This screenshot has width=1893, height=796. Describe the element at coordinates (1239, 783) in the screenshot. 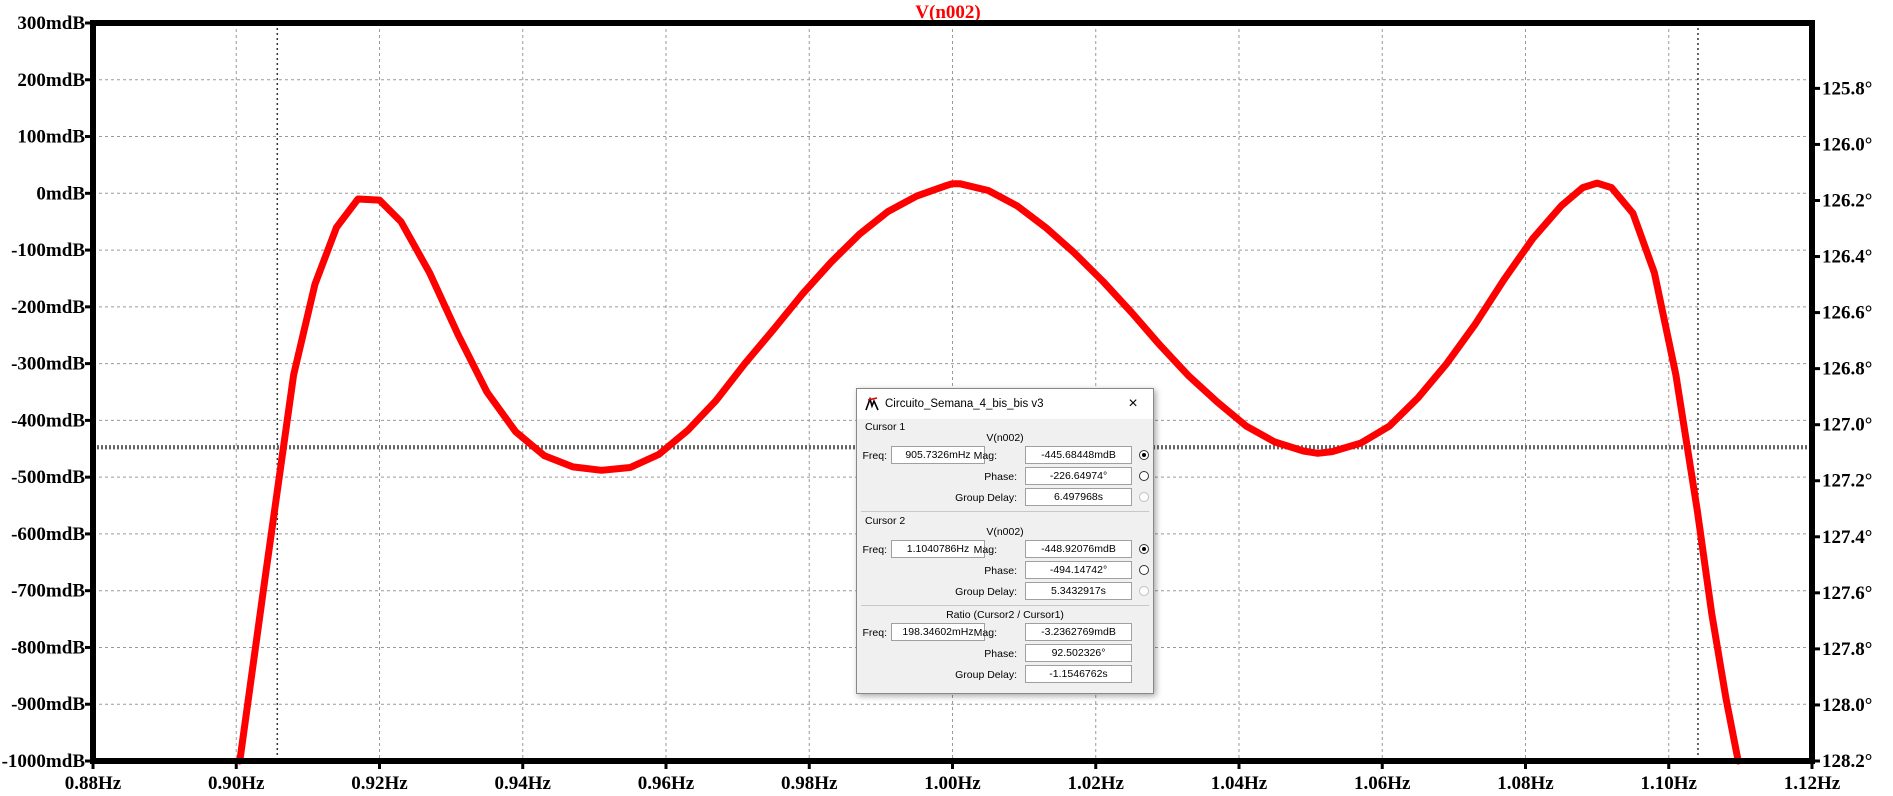

I see `x-tick-label: 1.04Hz` at that location.